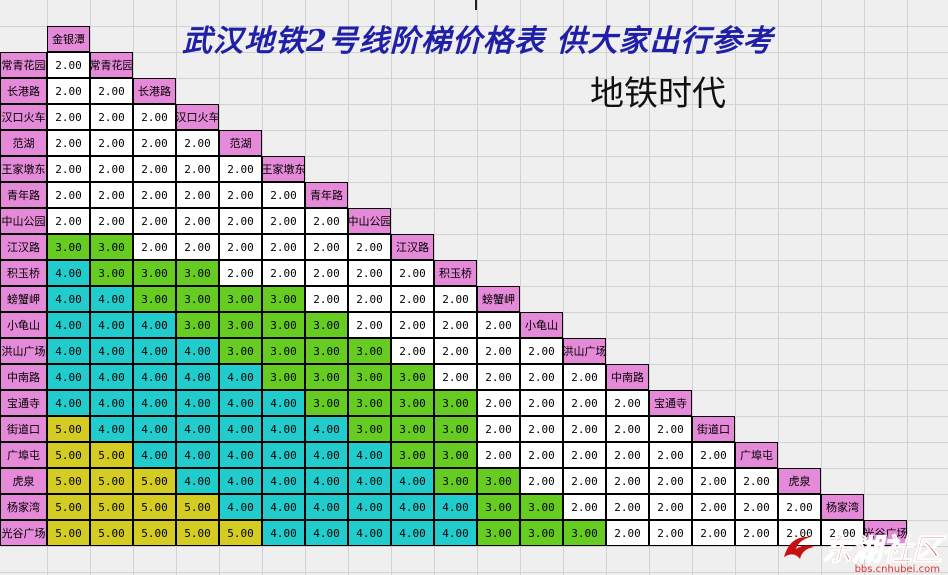 The height and width of the screenshot is (575, 948). Describe the element at coordinates (23, 221) in the screenshot. I see `row-header-station: 中山公园` at that location.